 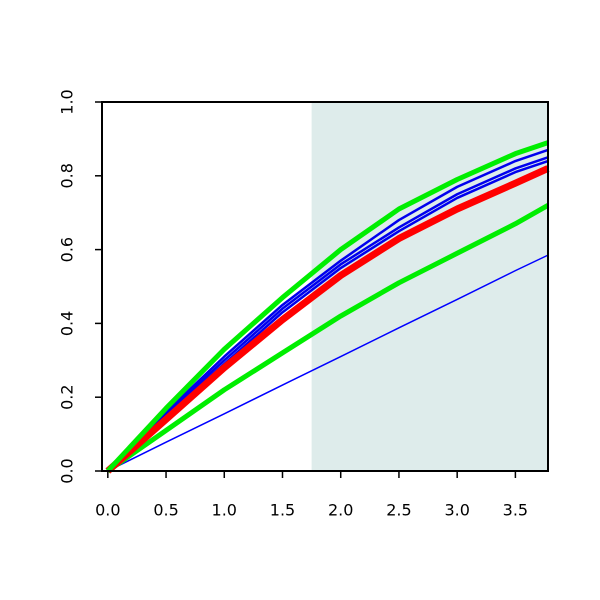 What do you see at coordinates (165, 510) in the screenshot?
I see `x-tick-label: 0.5` at bounding box center [165, 510].